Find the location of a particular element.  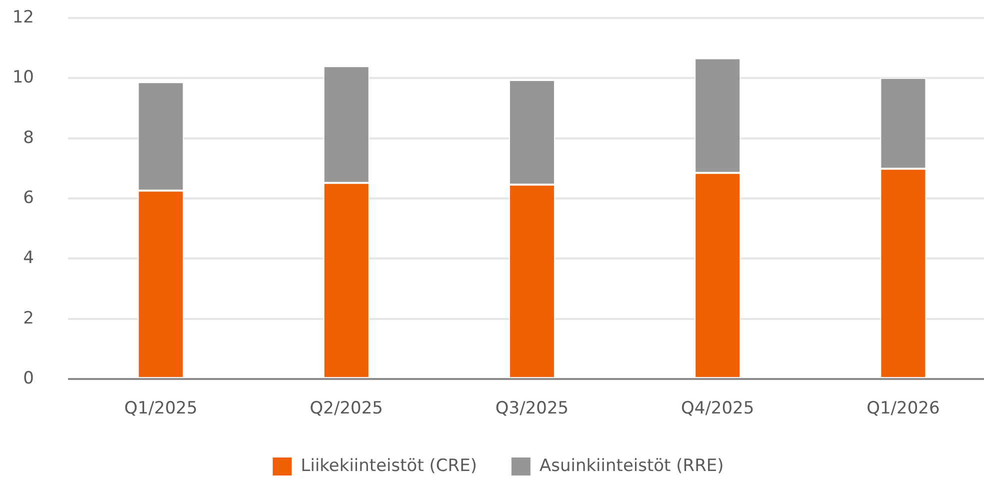

y-tick-label: 12 is located at coordinates (23, 17).